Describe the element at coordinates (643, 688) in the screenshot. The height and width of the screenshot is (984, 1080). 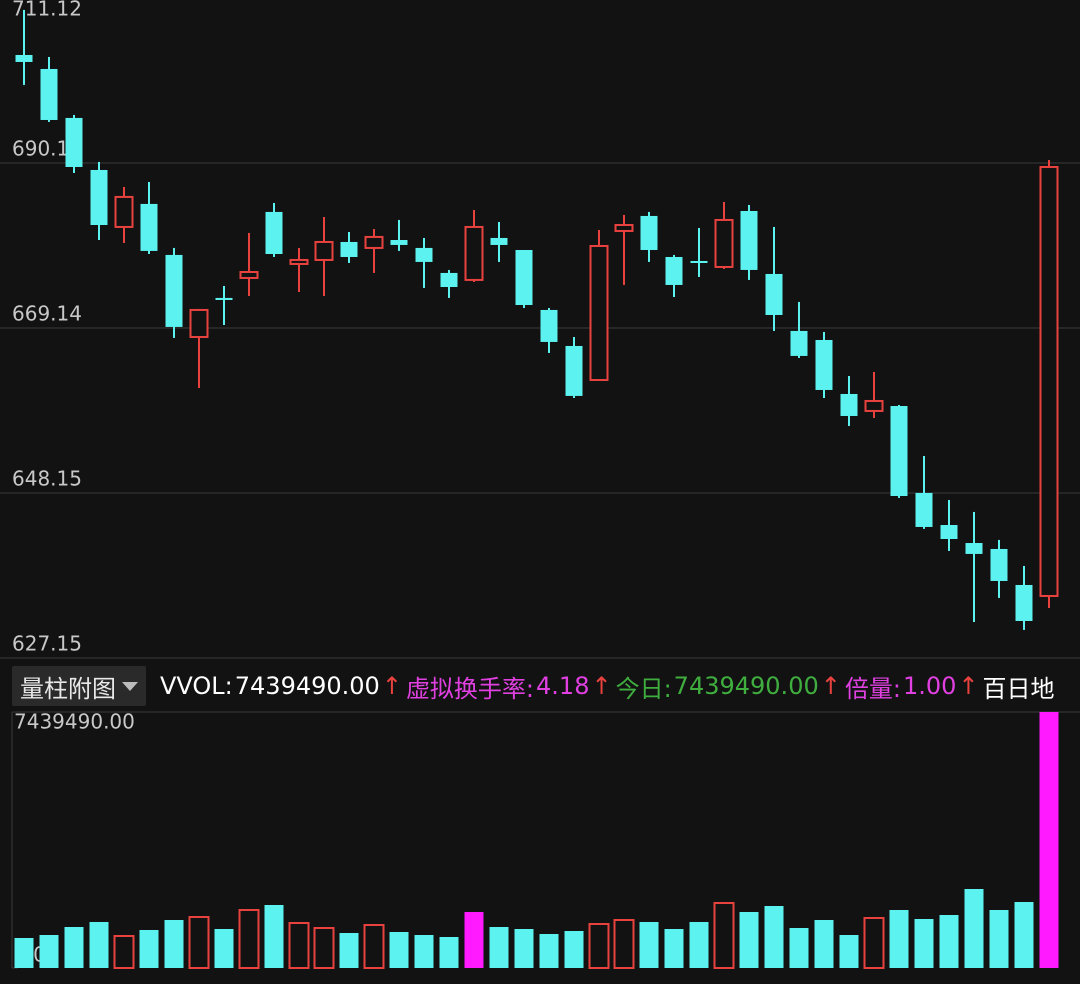
I see `indicator-name: 今日:` at that location.